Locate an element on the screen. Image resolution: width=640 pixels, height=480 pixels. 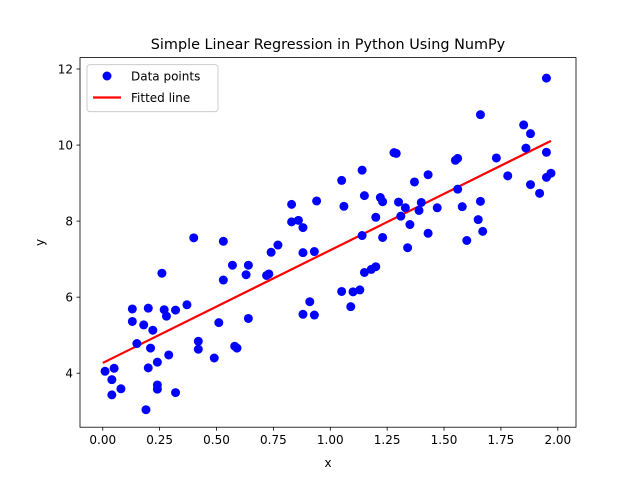
y-tick-label: 8 is located at coordinates (69, 221).